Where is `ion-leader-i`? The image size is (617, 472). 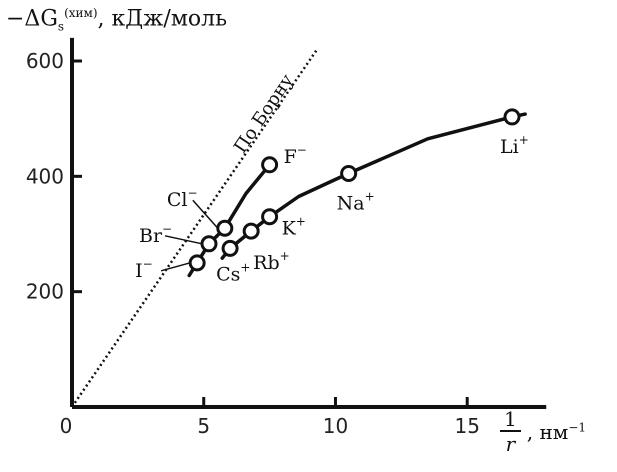
ion-leader-i is located at coordinates (175, 267).